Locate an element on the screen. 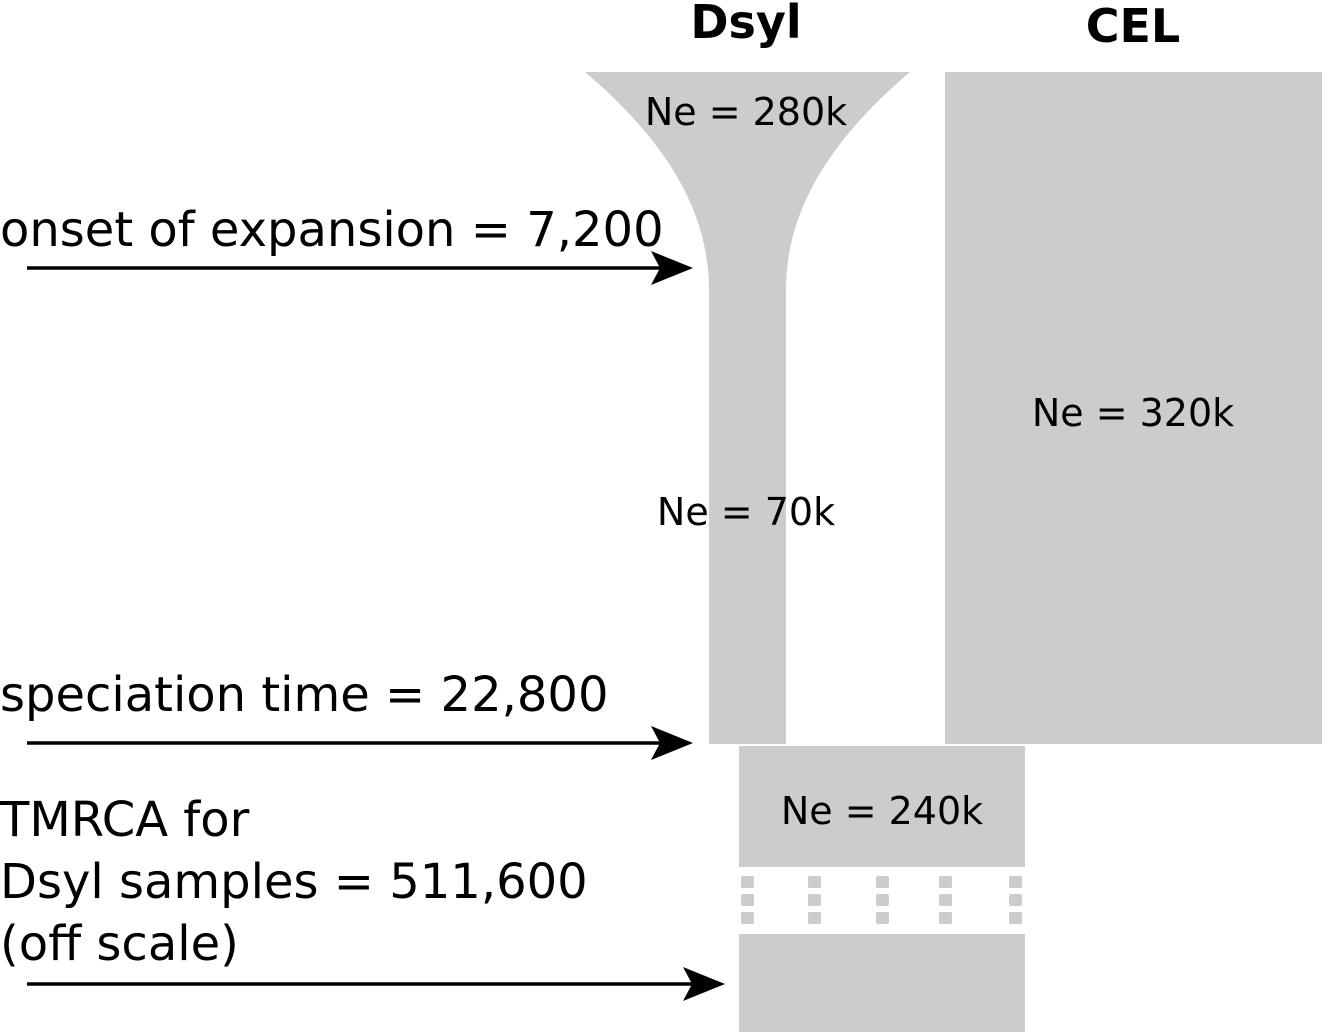  tmrca-arrow is located at coordinates (376, 984).